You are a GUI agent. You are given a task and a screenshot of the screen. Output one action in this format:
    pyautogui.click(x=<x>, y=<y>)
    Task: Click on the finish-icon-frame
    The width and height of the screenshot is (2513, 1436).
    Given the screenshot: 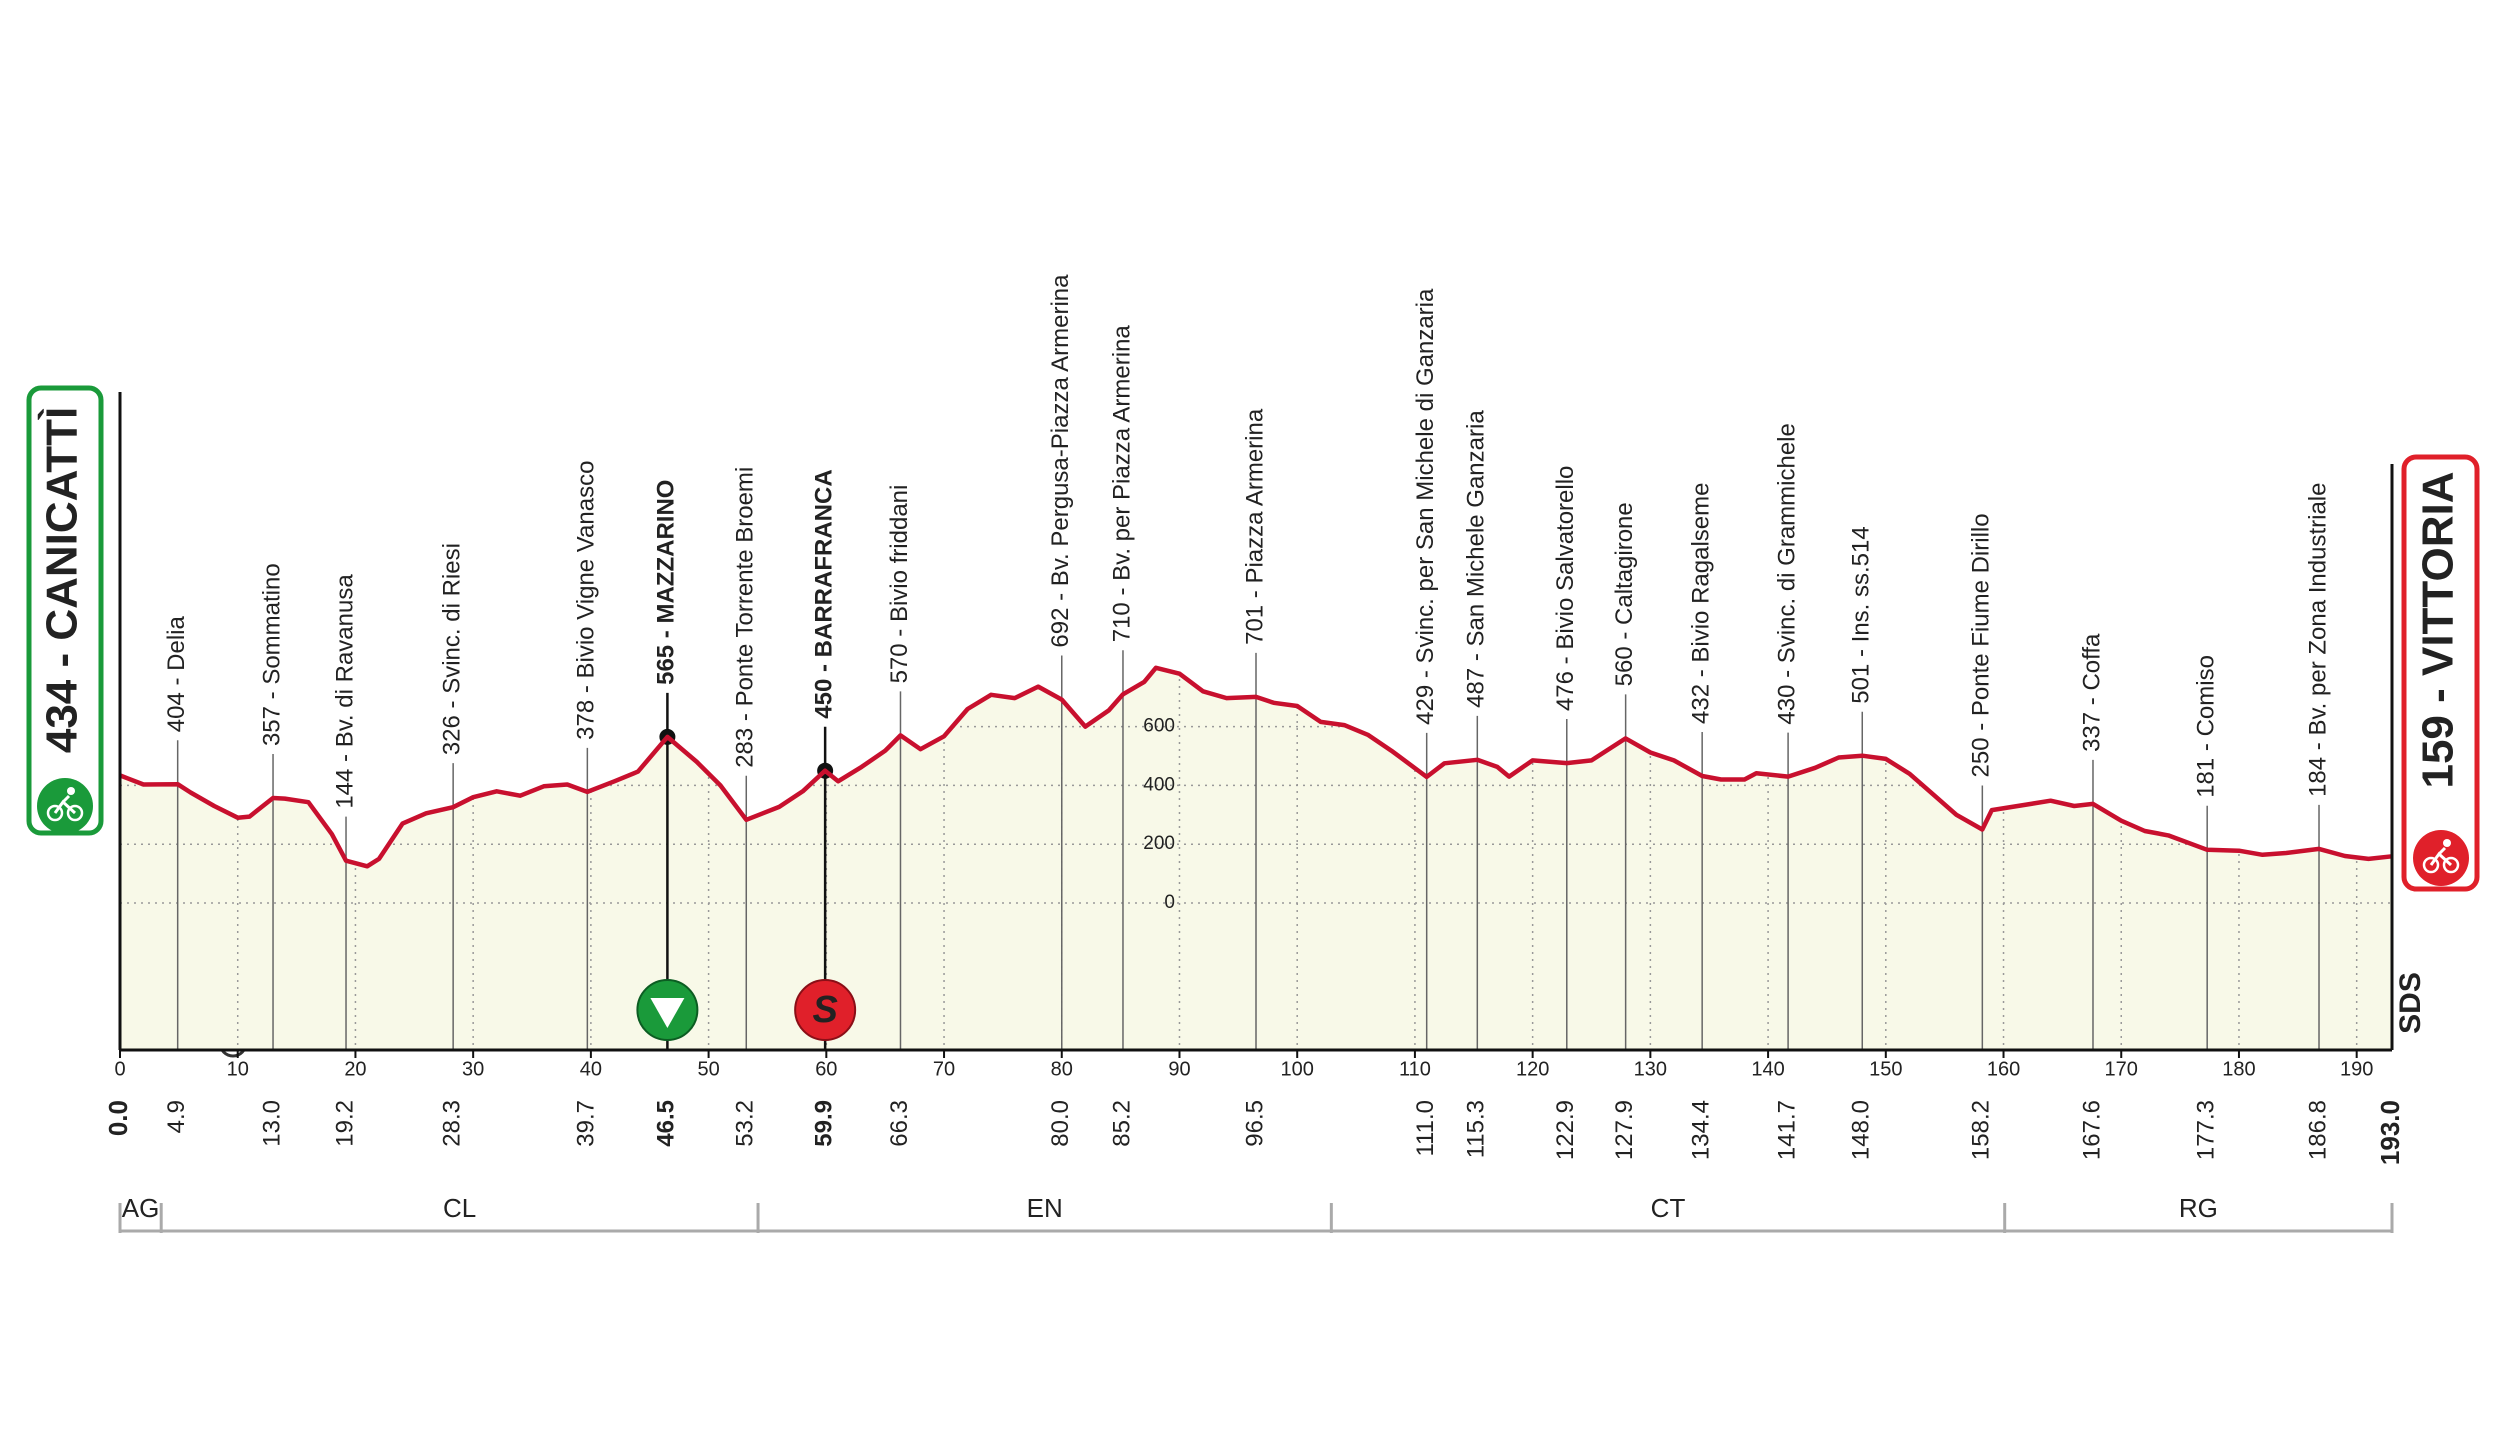 What is the action you would take?
    pyautogui.click(x=2441, y=856)
    